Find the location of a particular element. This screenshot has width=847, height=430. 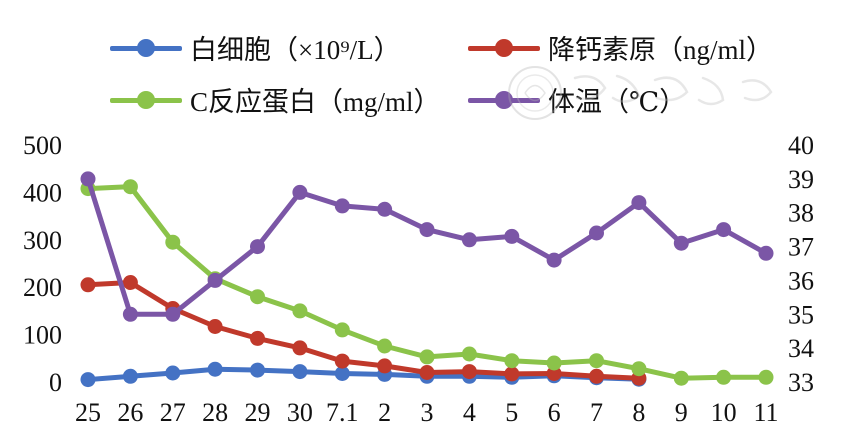

right-tick-label: 36 is located at coordinates (801, 280).